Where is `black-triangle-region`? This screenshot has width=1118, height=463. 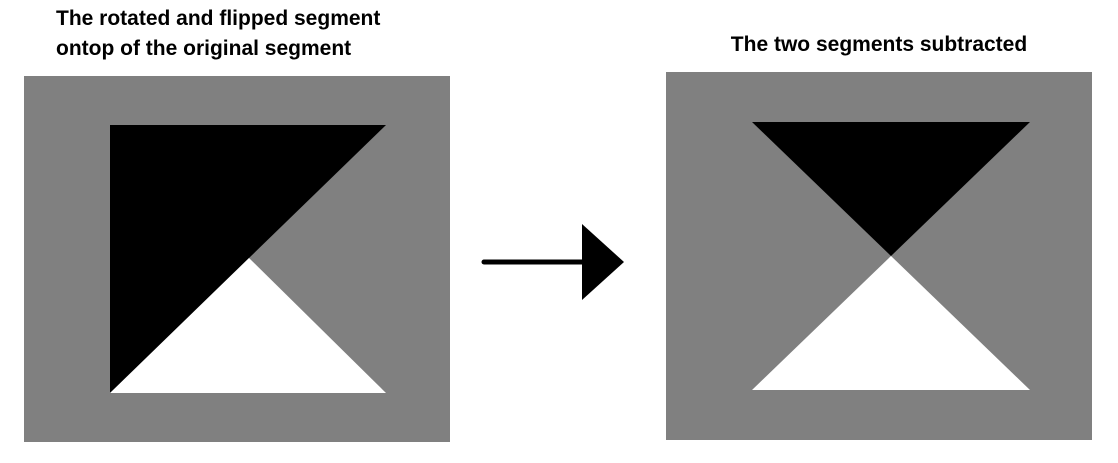 black-triangle-region is located at coordinates (891, 189).